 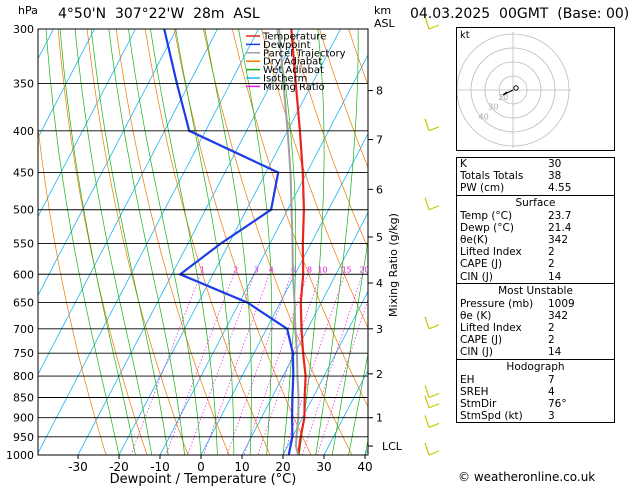 I want to click on hodo-label: EH, so click(x=467, y=379).